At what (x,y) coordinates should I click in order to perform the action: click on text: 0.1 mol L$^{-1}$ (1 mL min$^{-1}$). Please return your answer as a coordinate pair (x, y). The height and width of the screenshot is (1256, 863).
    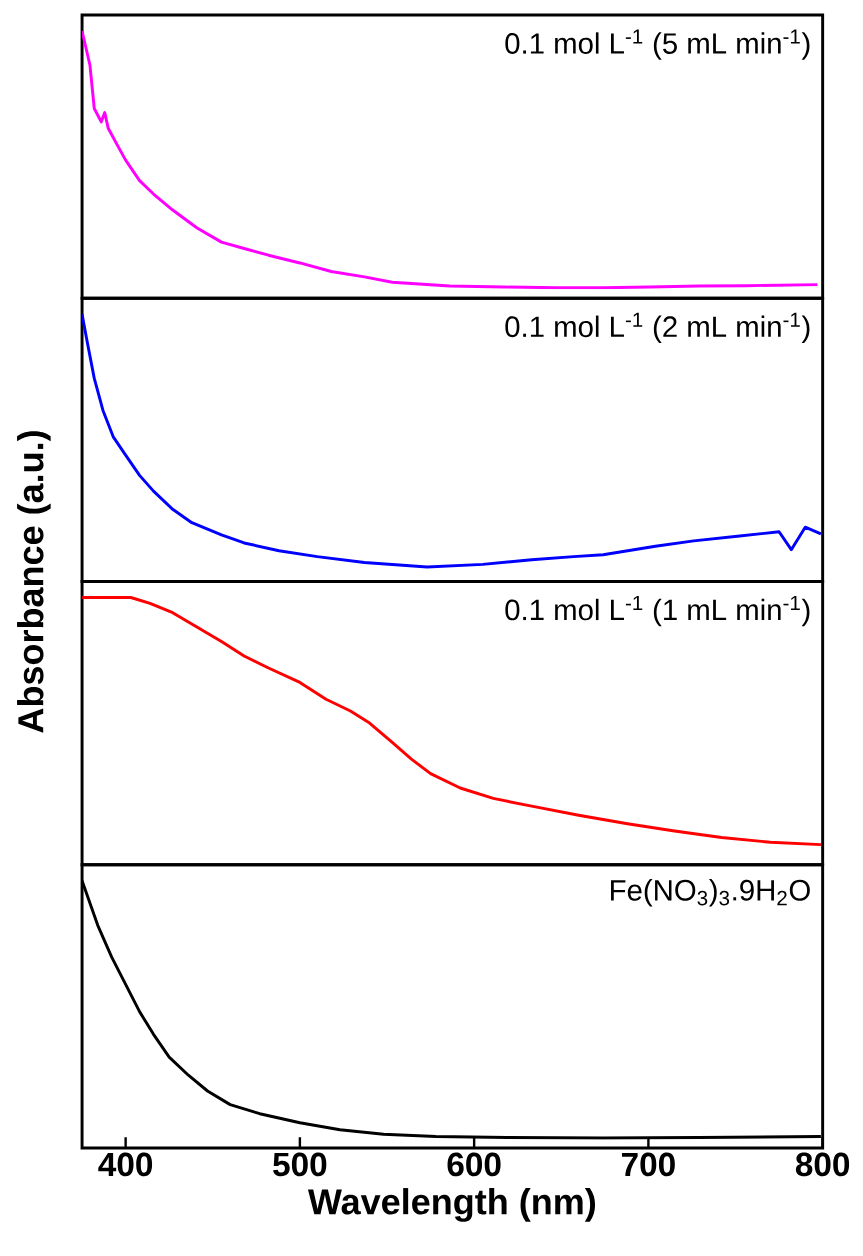
    Looking at the image, I should click on (657, 611).